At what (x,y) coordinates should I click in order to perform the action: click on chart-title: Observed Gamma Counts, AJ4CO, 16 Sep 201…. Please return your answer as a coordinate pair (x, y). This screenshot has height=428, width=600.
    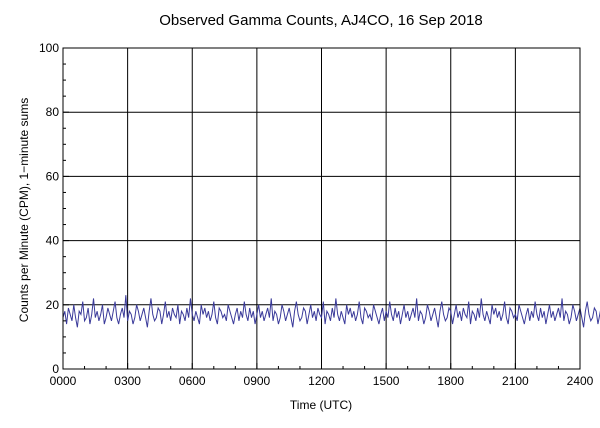
    Looking at the image, I should click on (321, 20).